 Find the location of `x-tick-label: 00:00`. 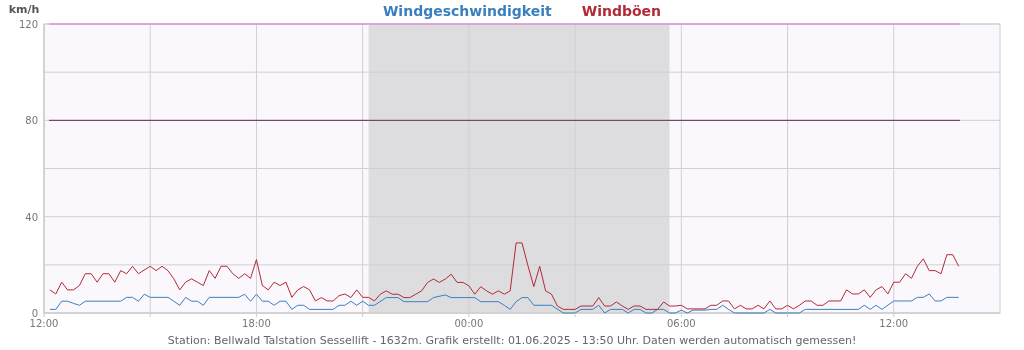

x-tick-label: 00:00 is located at coordinates (469, 323).